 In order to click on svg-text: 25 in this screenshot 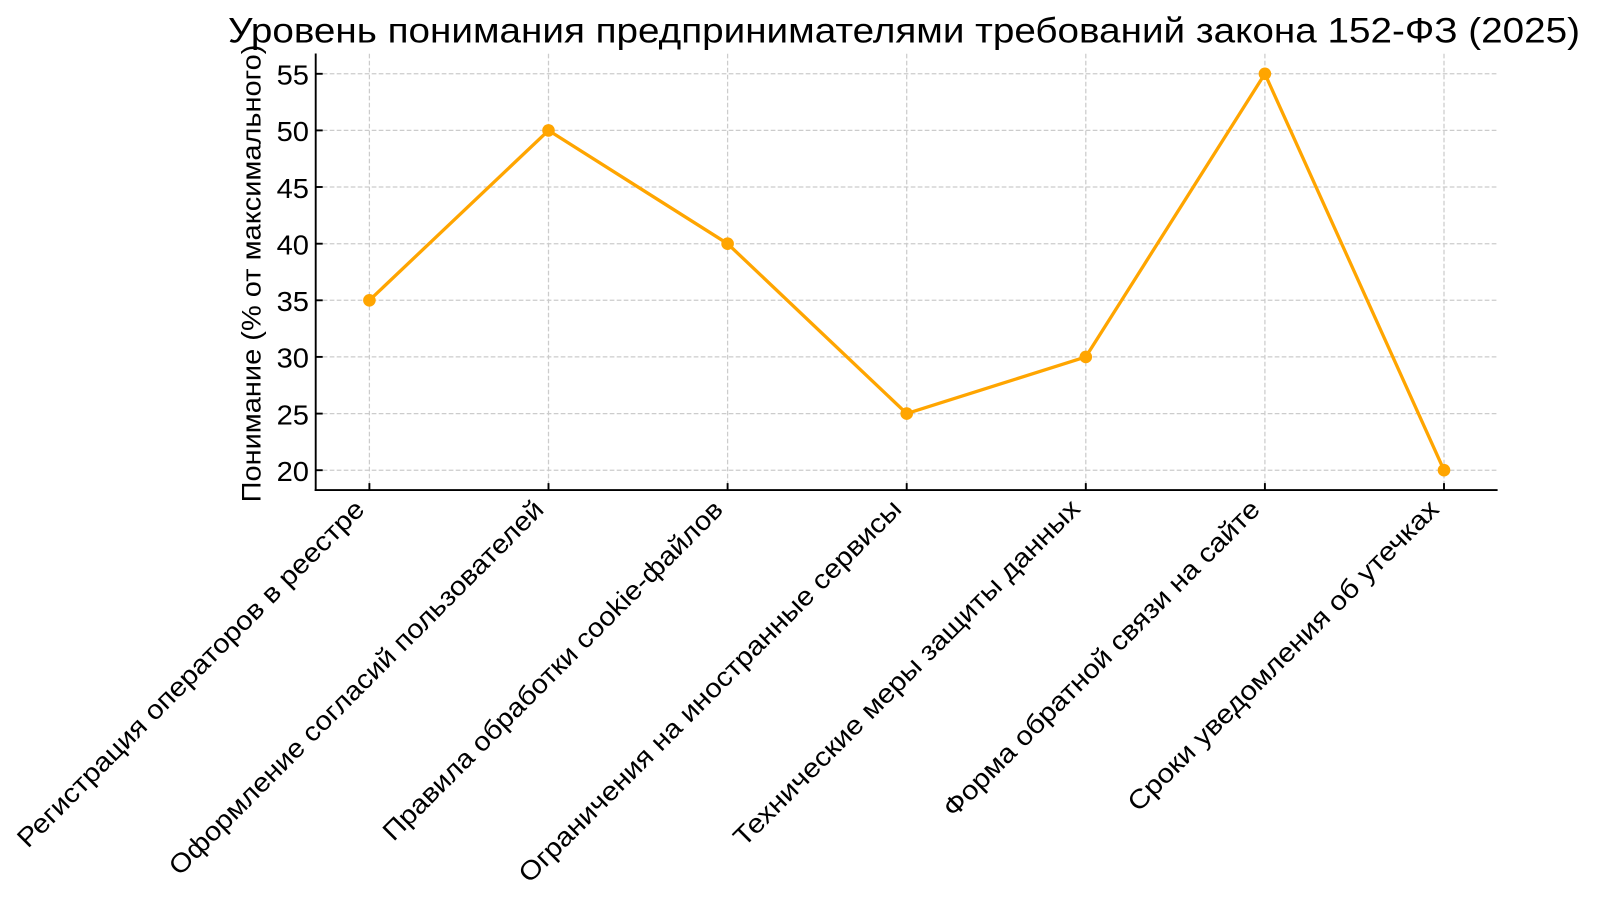, I will do `click(293, 415)`.